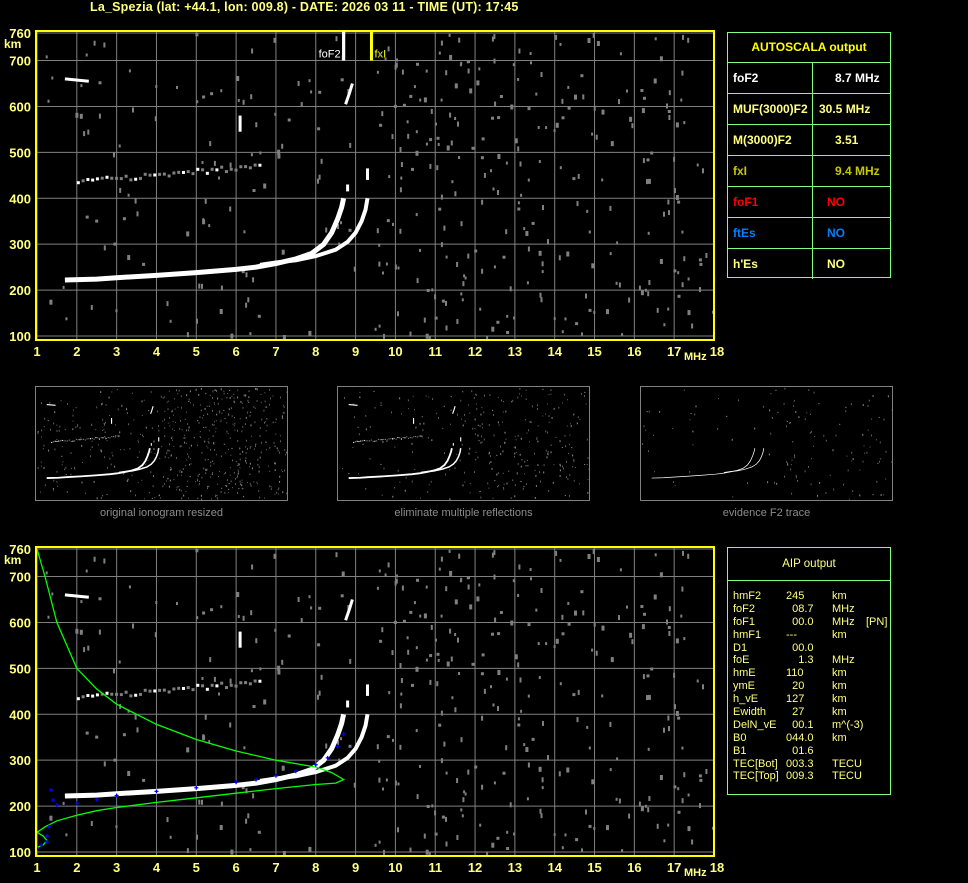  What do you see at coordinates (400, 463) in the screenshot?
I see `o-trace` at bounding box center [400, 463].